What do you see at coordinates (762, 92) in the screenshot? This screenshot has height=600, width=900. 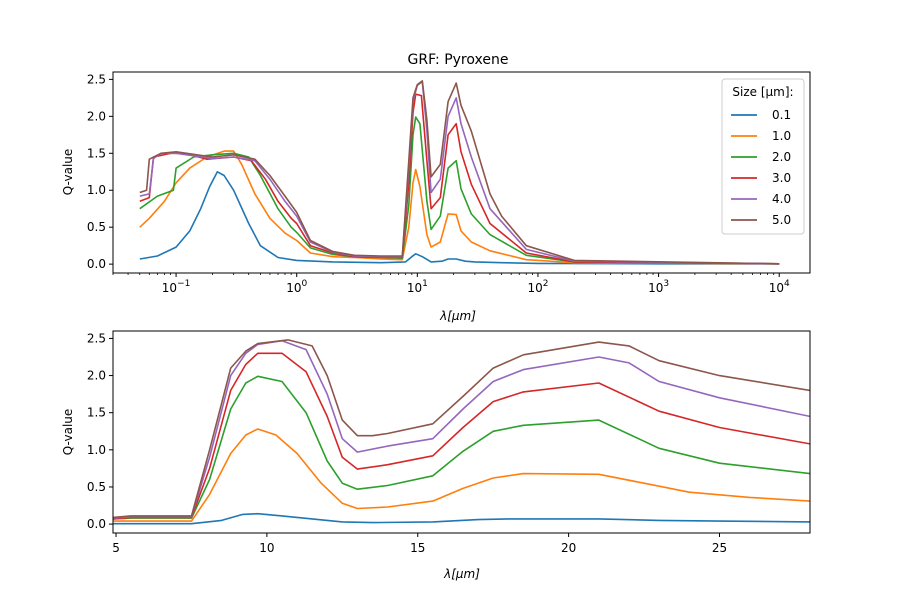 I see `legend-title: Size [μm]:` at bounding box center [762, 92].